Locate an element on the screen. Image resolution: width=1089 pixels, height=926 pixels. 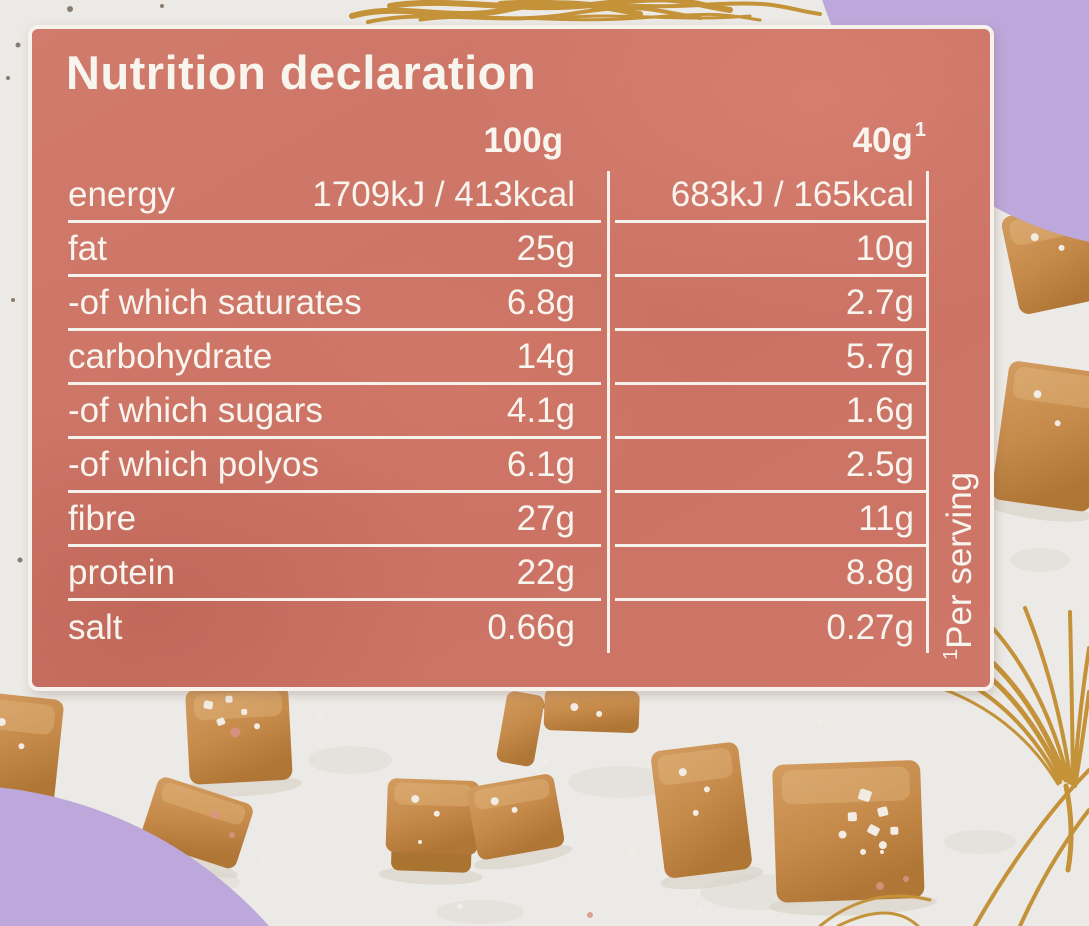
footnote-label: Per serving is located at coordinates (959, 560).